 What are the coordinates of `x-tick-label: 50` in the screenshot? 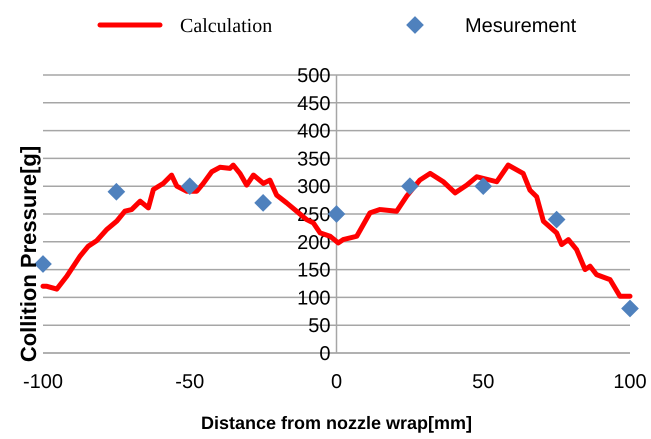 It's located at (483, 382).